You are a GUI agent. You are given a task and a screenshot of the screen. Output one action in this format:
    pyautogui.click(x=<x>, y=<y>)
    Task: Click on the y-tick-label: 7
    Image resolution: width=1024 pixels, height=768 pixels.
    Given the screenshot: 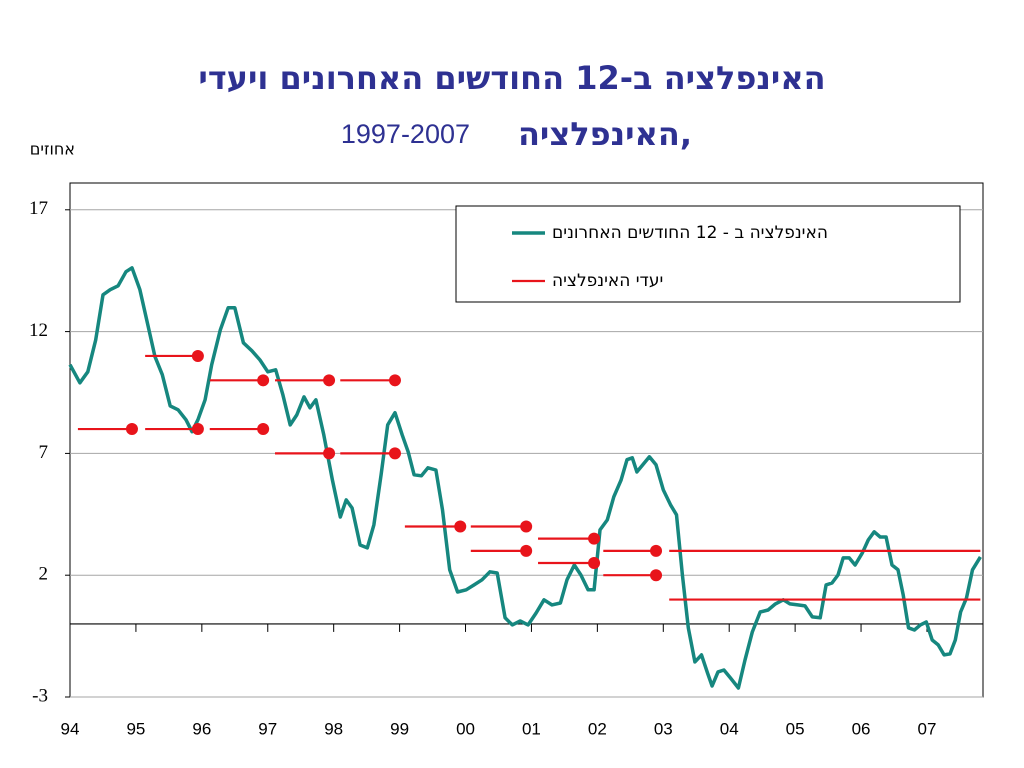 What is the action you would take?
    pyautogui.click(x=44, y=452)
    